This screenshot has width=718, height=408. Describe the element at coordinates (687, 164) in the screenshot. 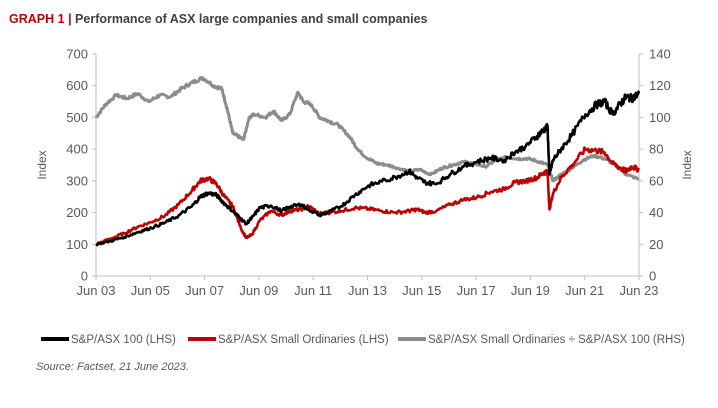

I see `right-axis-title: Index` at that location.